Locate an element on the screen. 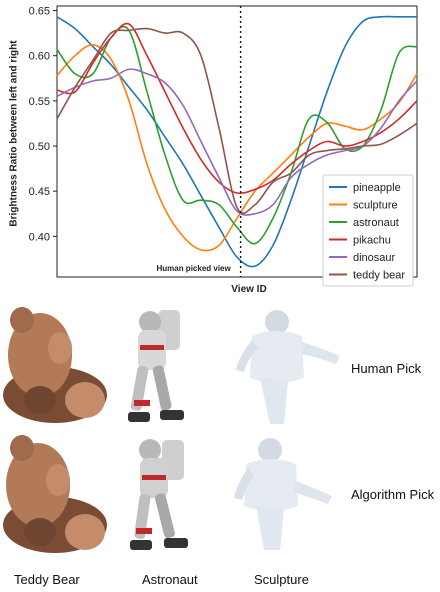  x-axis-label: View ID is located at coordinates (248, 289).